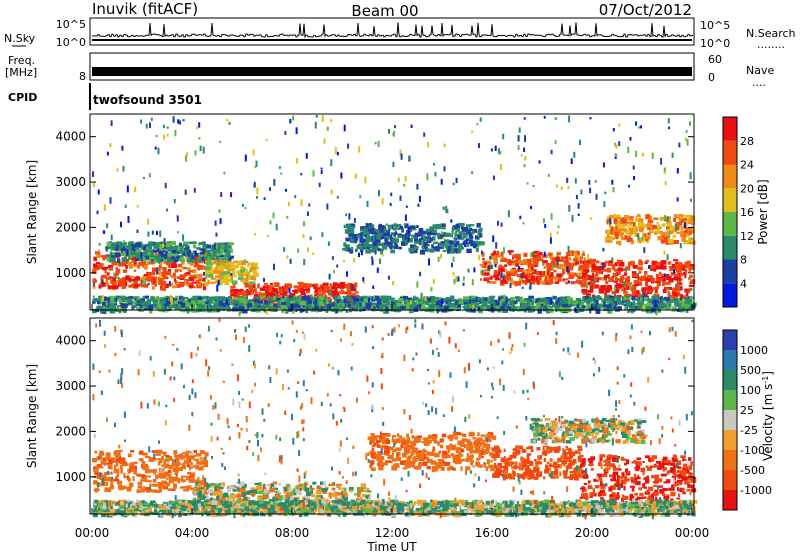 This screenshot has width=800, height=558. What do you see at coordinates (730, 272) in the screenshot?
I see `power-colorbar-swatch` at bounding box center [730, 272].